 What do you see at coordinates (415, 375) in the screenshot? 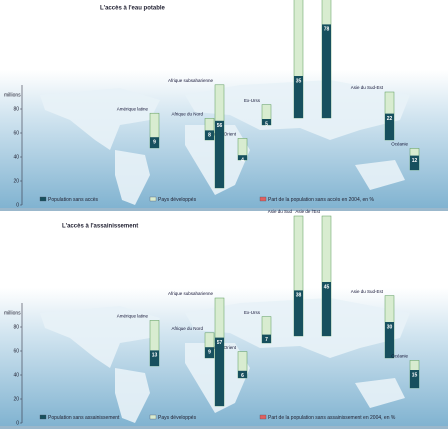
I see `value-label: 15` at bounding box center [415, 375].